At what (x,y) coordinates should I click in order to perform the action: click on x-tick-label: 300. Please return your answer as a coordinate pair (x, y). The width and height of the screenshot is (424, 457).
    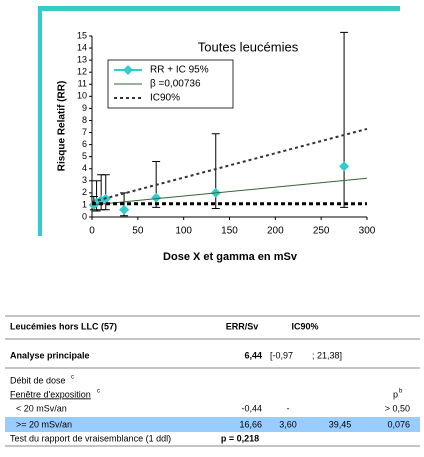
    Looking at the image, I should click on (367, 231).